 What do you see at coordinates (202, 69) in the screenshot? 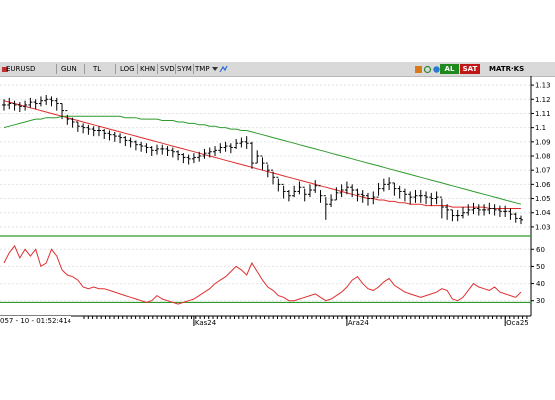
I see `scale-tmp-button: TMP` at bounding box center [202, 69].